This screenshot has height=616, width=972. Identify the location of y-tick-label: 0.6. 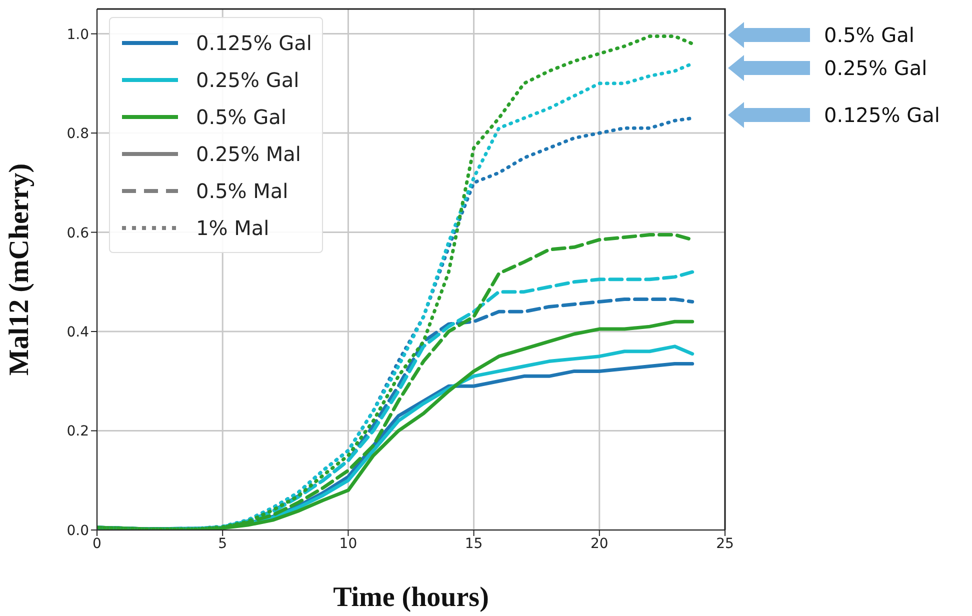
(78, 233).